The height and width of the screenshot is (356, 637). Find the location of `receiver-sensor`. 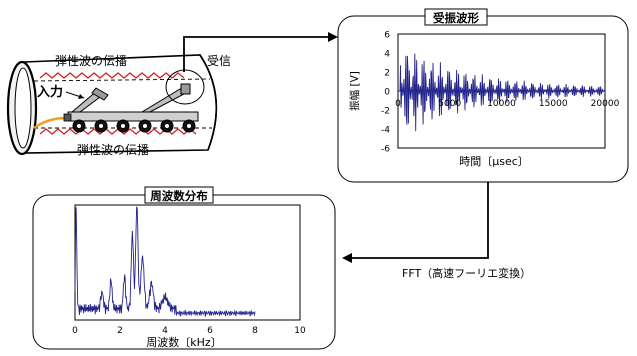

receiver-sensor is located at coordinates (185, 89).